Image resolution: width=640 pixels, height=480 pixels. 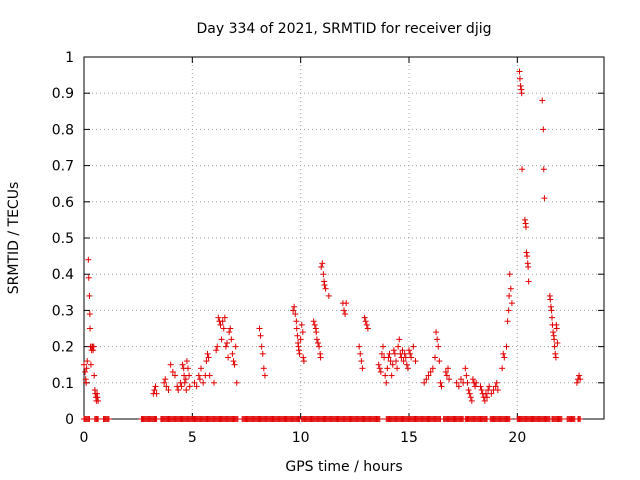 What do you see at coordinates (192, 438) in the screenshot?
I see `x-tick-label: 5` at bounding box center [192, 438].